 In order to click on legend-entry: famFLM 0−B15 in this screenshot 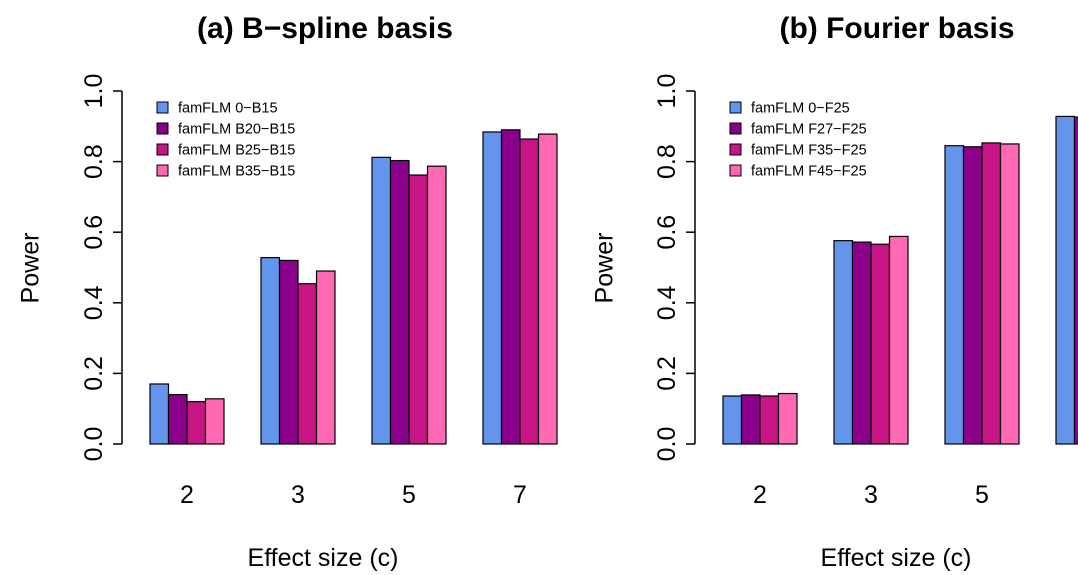, I will do `click(228, 109)`.